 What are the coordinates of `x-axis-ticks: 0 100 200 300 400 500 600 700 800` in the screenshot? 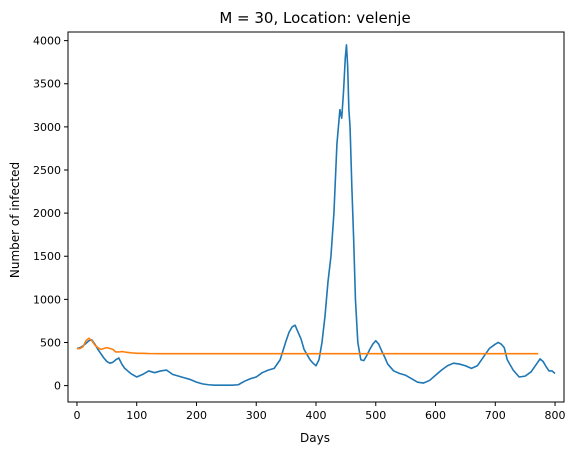 It's located at (319, 412).